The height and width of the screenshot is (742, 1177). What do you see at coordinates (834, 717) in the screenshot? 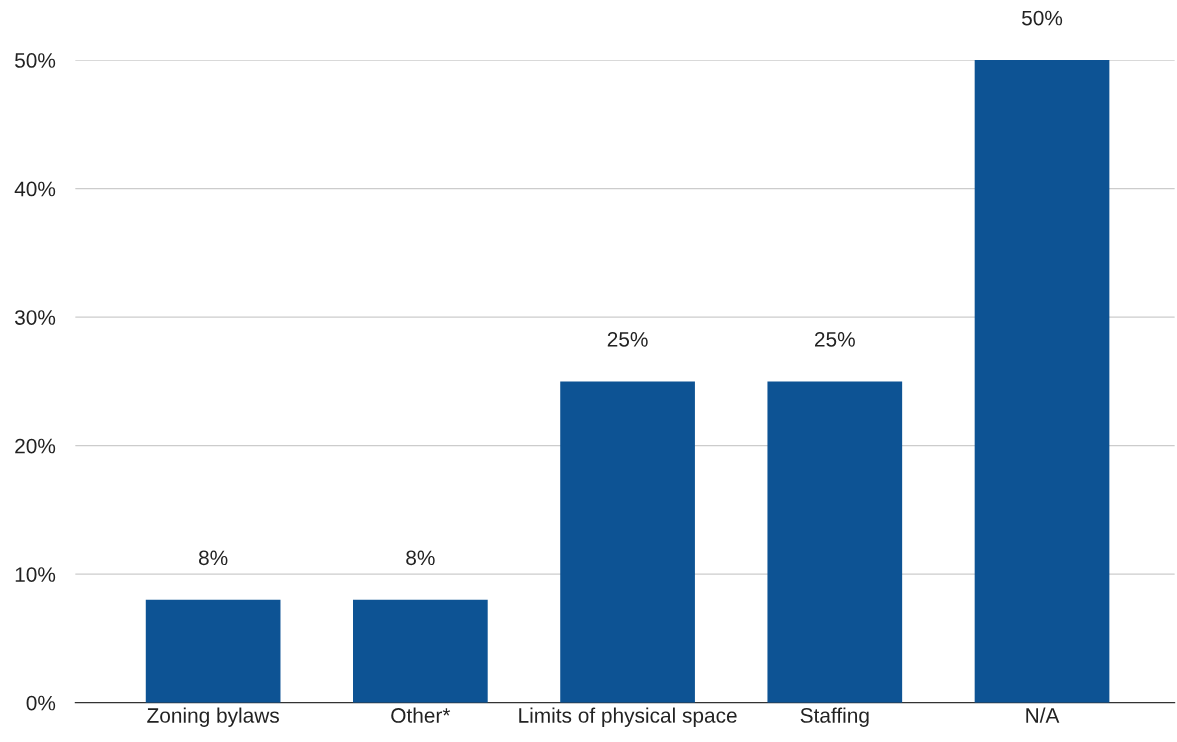
I see `x-tick-label: Staffing` at bounding box center [834, 717].